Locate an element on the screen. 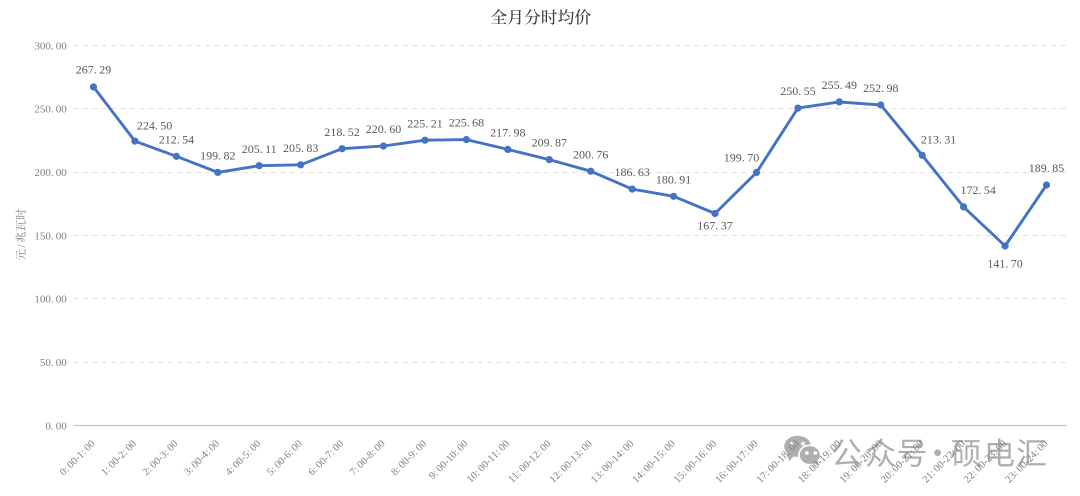 The height and width of the screenshot is (496, 1080). svg-text: 199. 82 is located at coordinates (217, 156).